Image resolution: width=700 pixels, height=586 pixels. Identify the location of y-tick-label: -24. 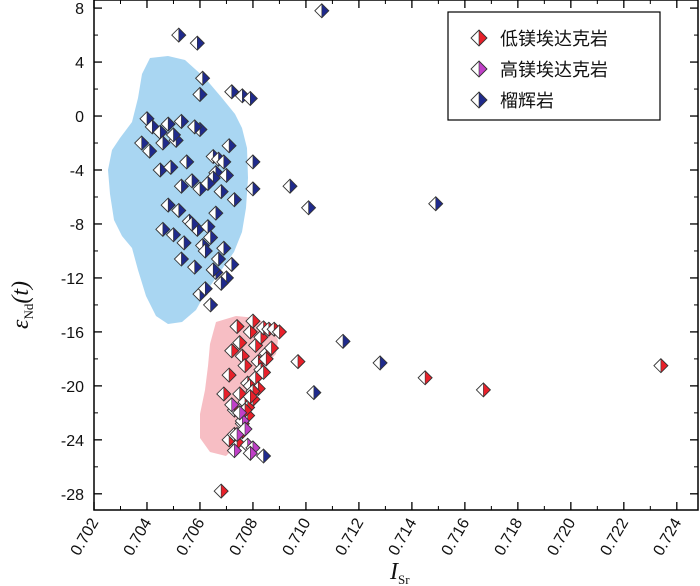
(72, 441).